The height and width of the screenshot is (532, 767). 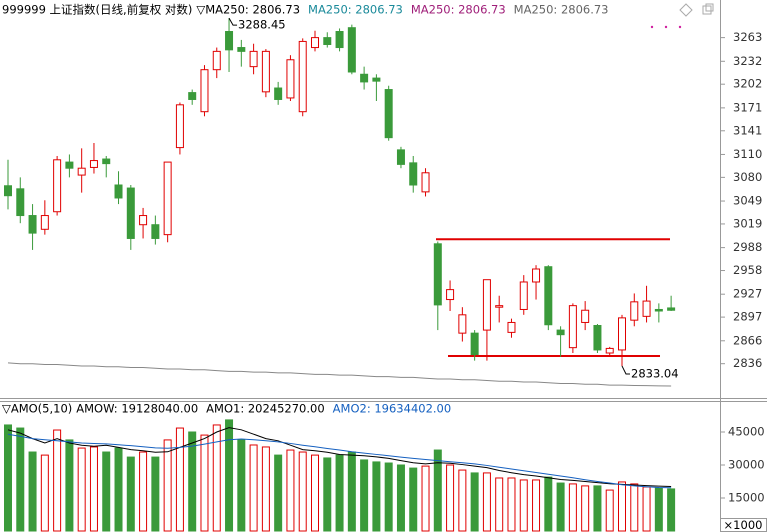 What do you see at coordinates (339, 374) in the screenshot?
I see `ma-line` at bounding box center [339, 374].